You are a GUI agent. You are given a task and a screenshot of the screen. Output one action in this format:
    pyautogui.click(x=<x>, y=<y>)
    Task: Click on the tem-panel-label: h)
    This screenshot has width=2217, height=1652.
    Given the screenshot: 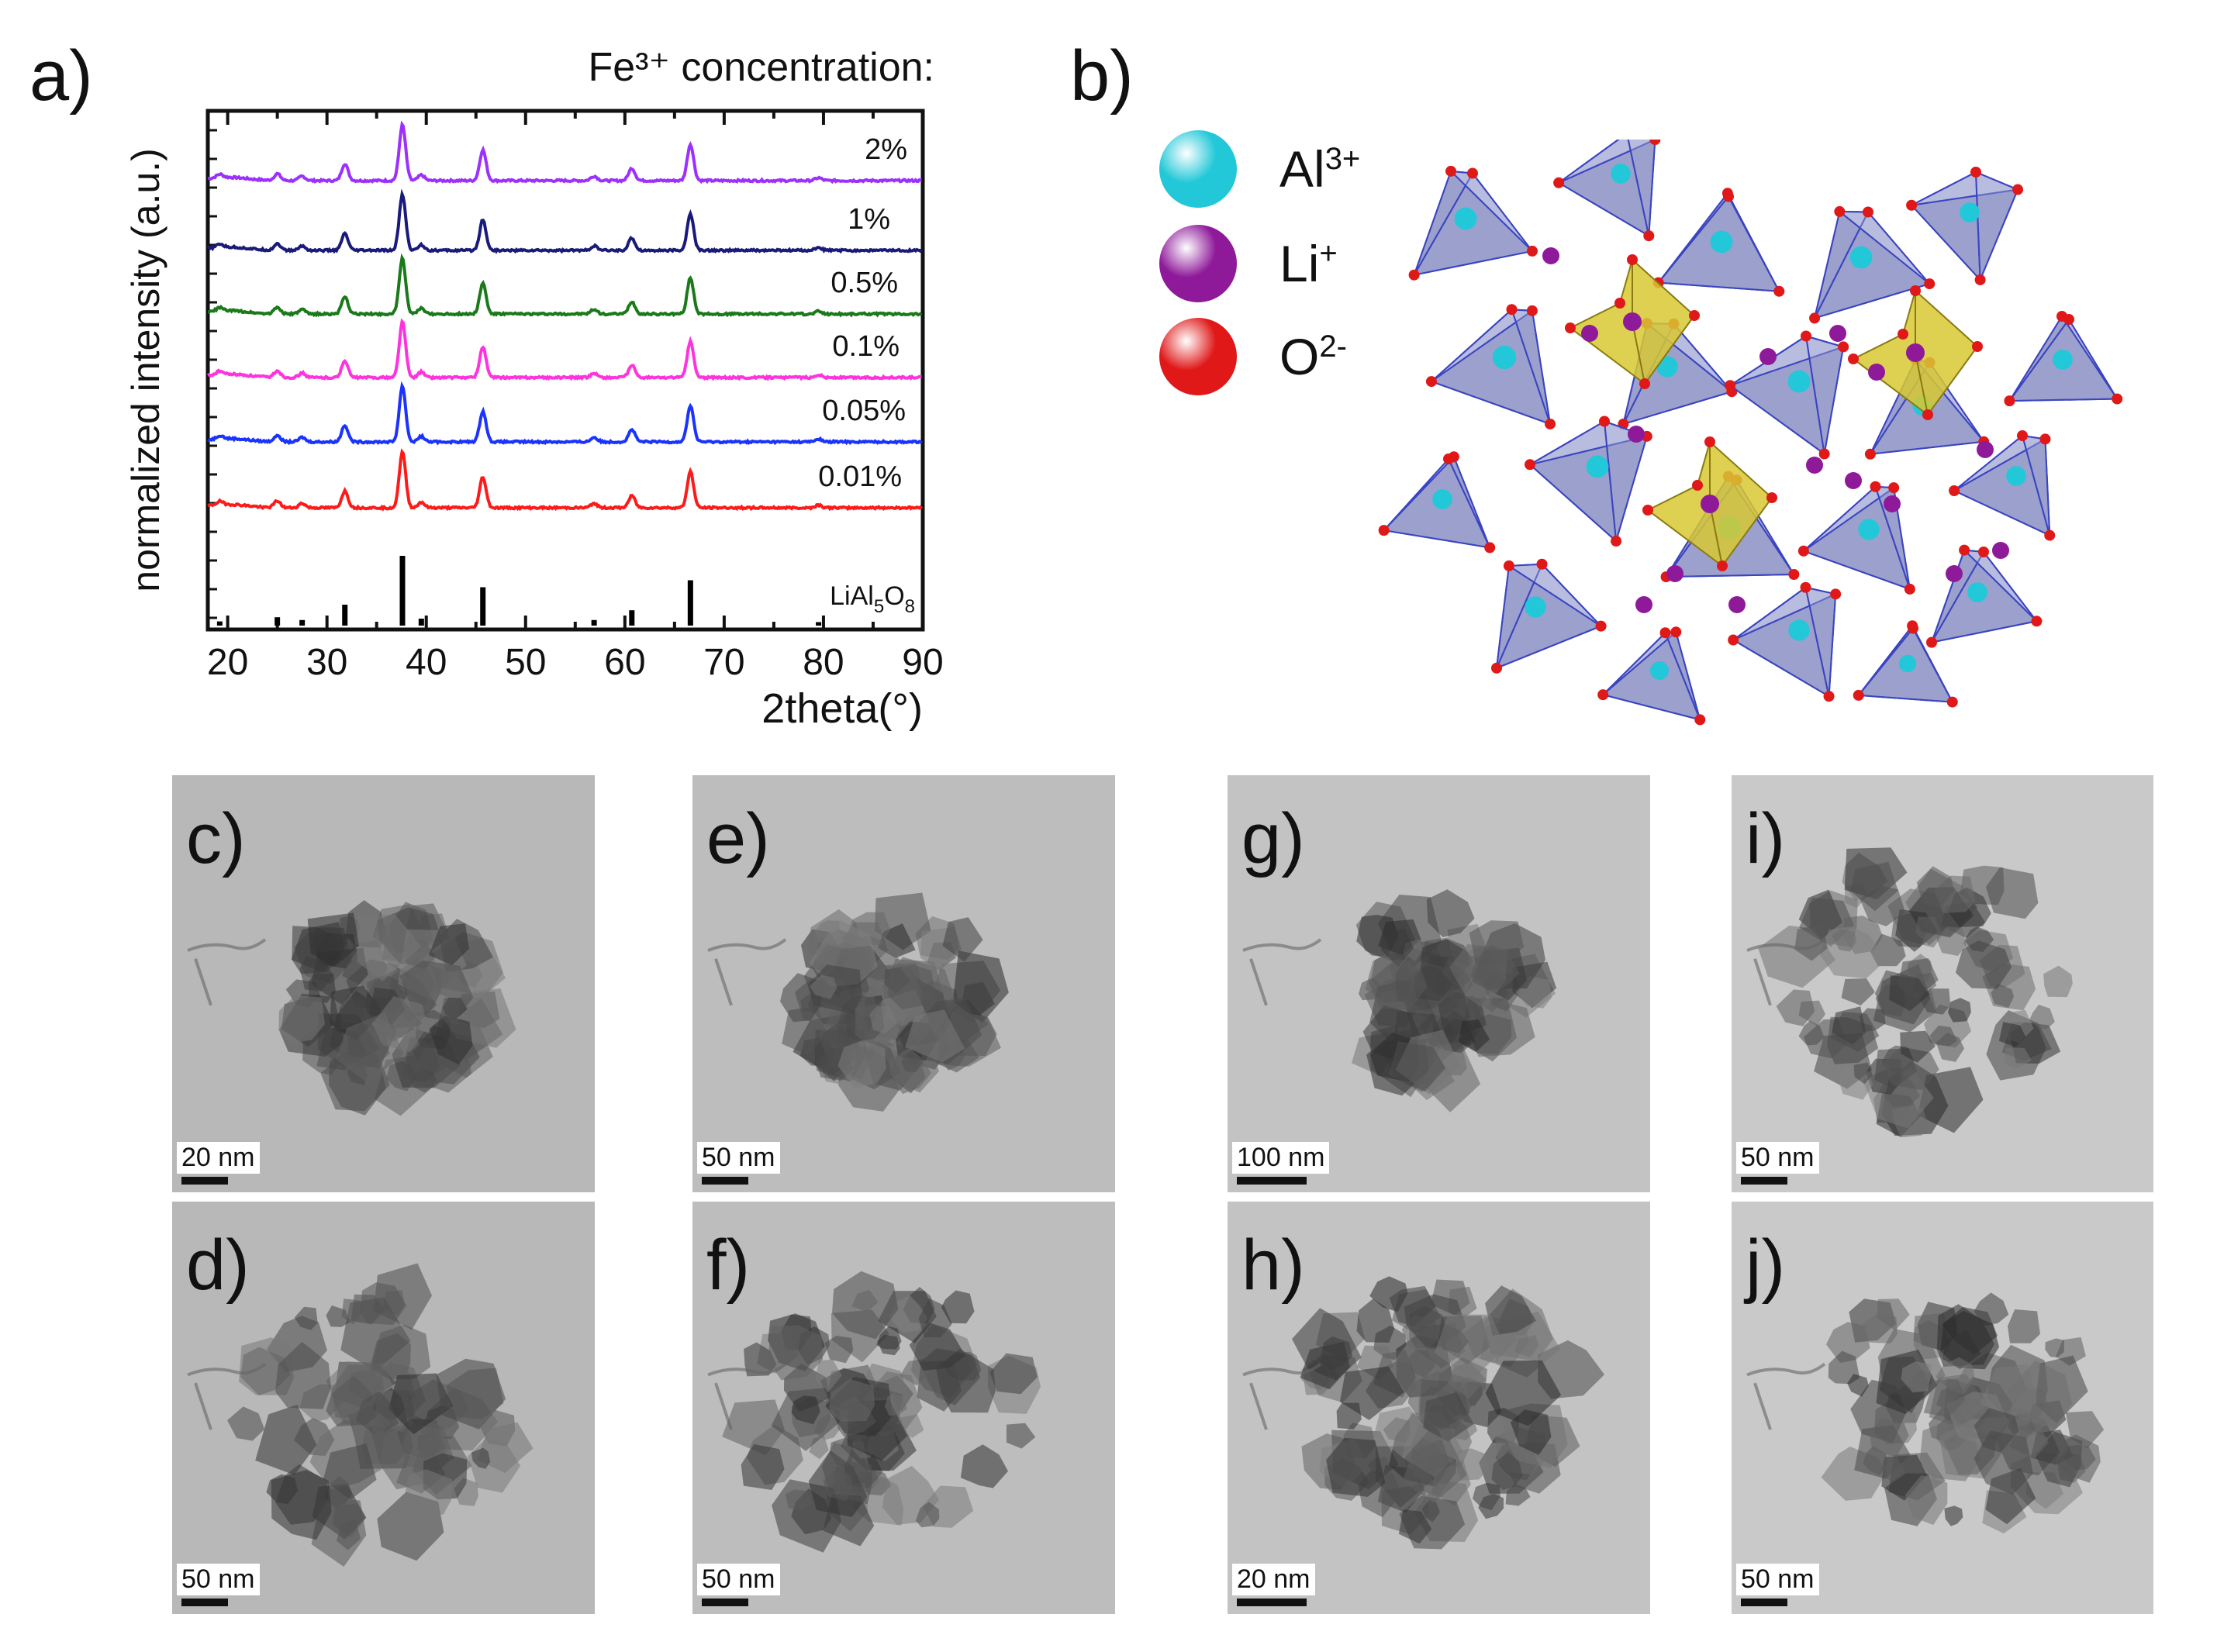 What is the action you would take?
    pyautogui.click(x=1273, y=1265)
    